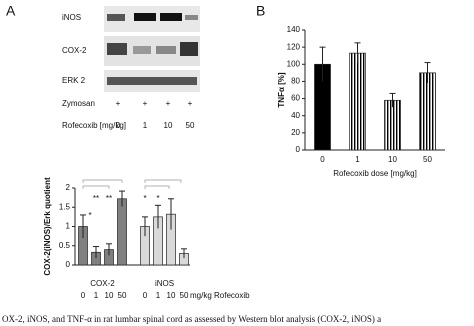 The width and height of the screenshot is (474, 326). I want to click on panel-label: B, so click(260, 11).